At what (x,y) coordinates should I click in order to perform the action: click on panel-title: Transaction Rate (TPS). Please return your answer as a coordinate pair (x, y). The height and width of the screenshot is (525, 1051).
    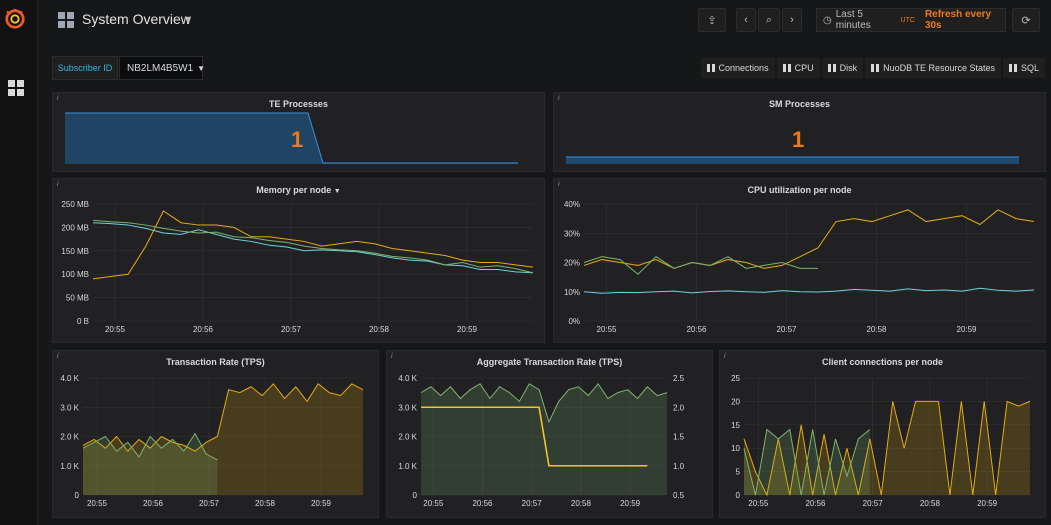
    Looking at the image, I should click on (215, 362).